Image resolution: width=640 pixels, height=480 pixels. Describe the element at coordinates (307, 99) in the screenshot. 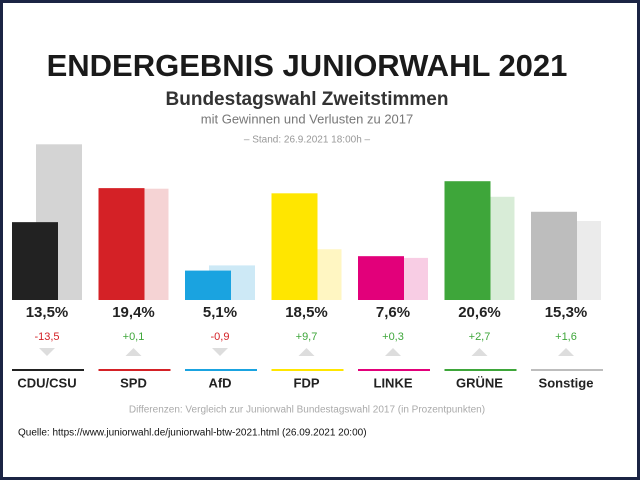

I see `subtitle: Bundestagswahl Zweitstimmen` at that location.